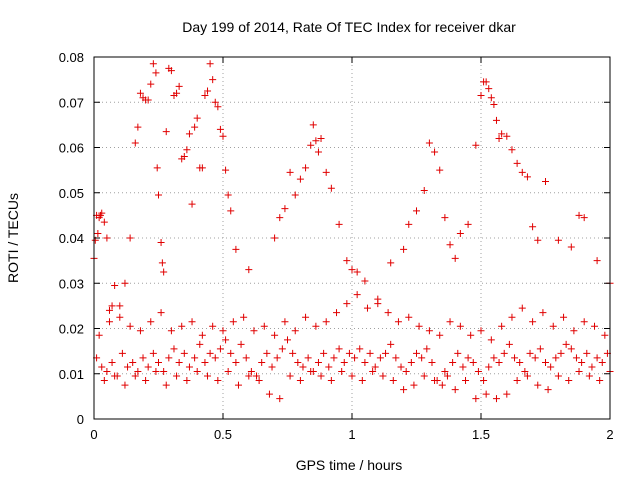 The height and width of the screenshot is (480, 640). What do you see at coordinates (71, 57) in the screenshot?
I see `y-tick-label: 0.08` at bounding box center [71, 57].